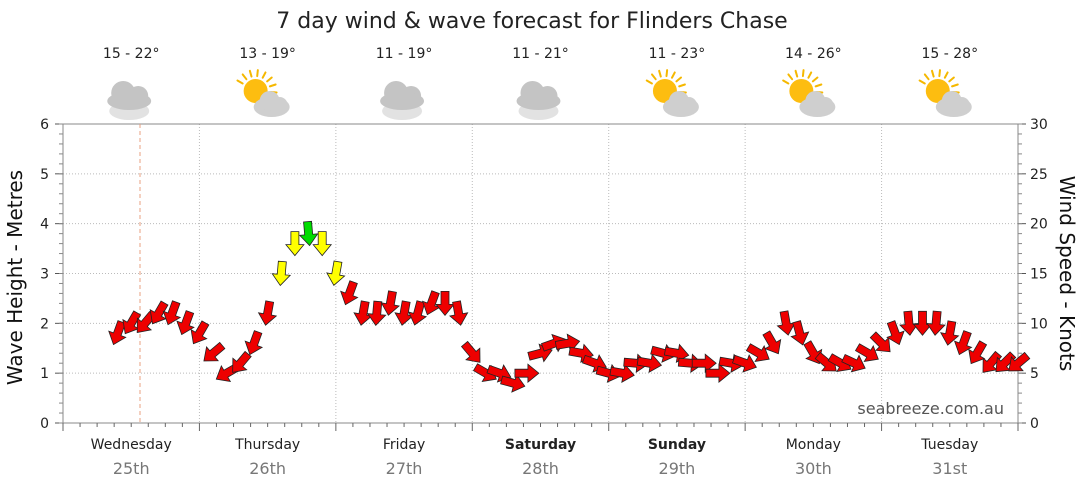 This screenshot has height=490, width=1080. Describe the element at coordinates (267, 468) in the screenshot. I see `day-date-label: 26th` at that location.